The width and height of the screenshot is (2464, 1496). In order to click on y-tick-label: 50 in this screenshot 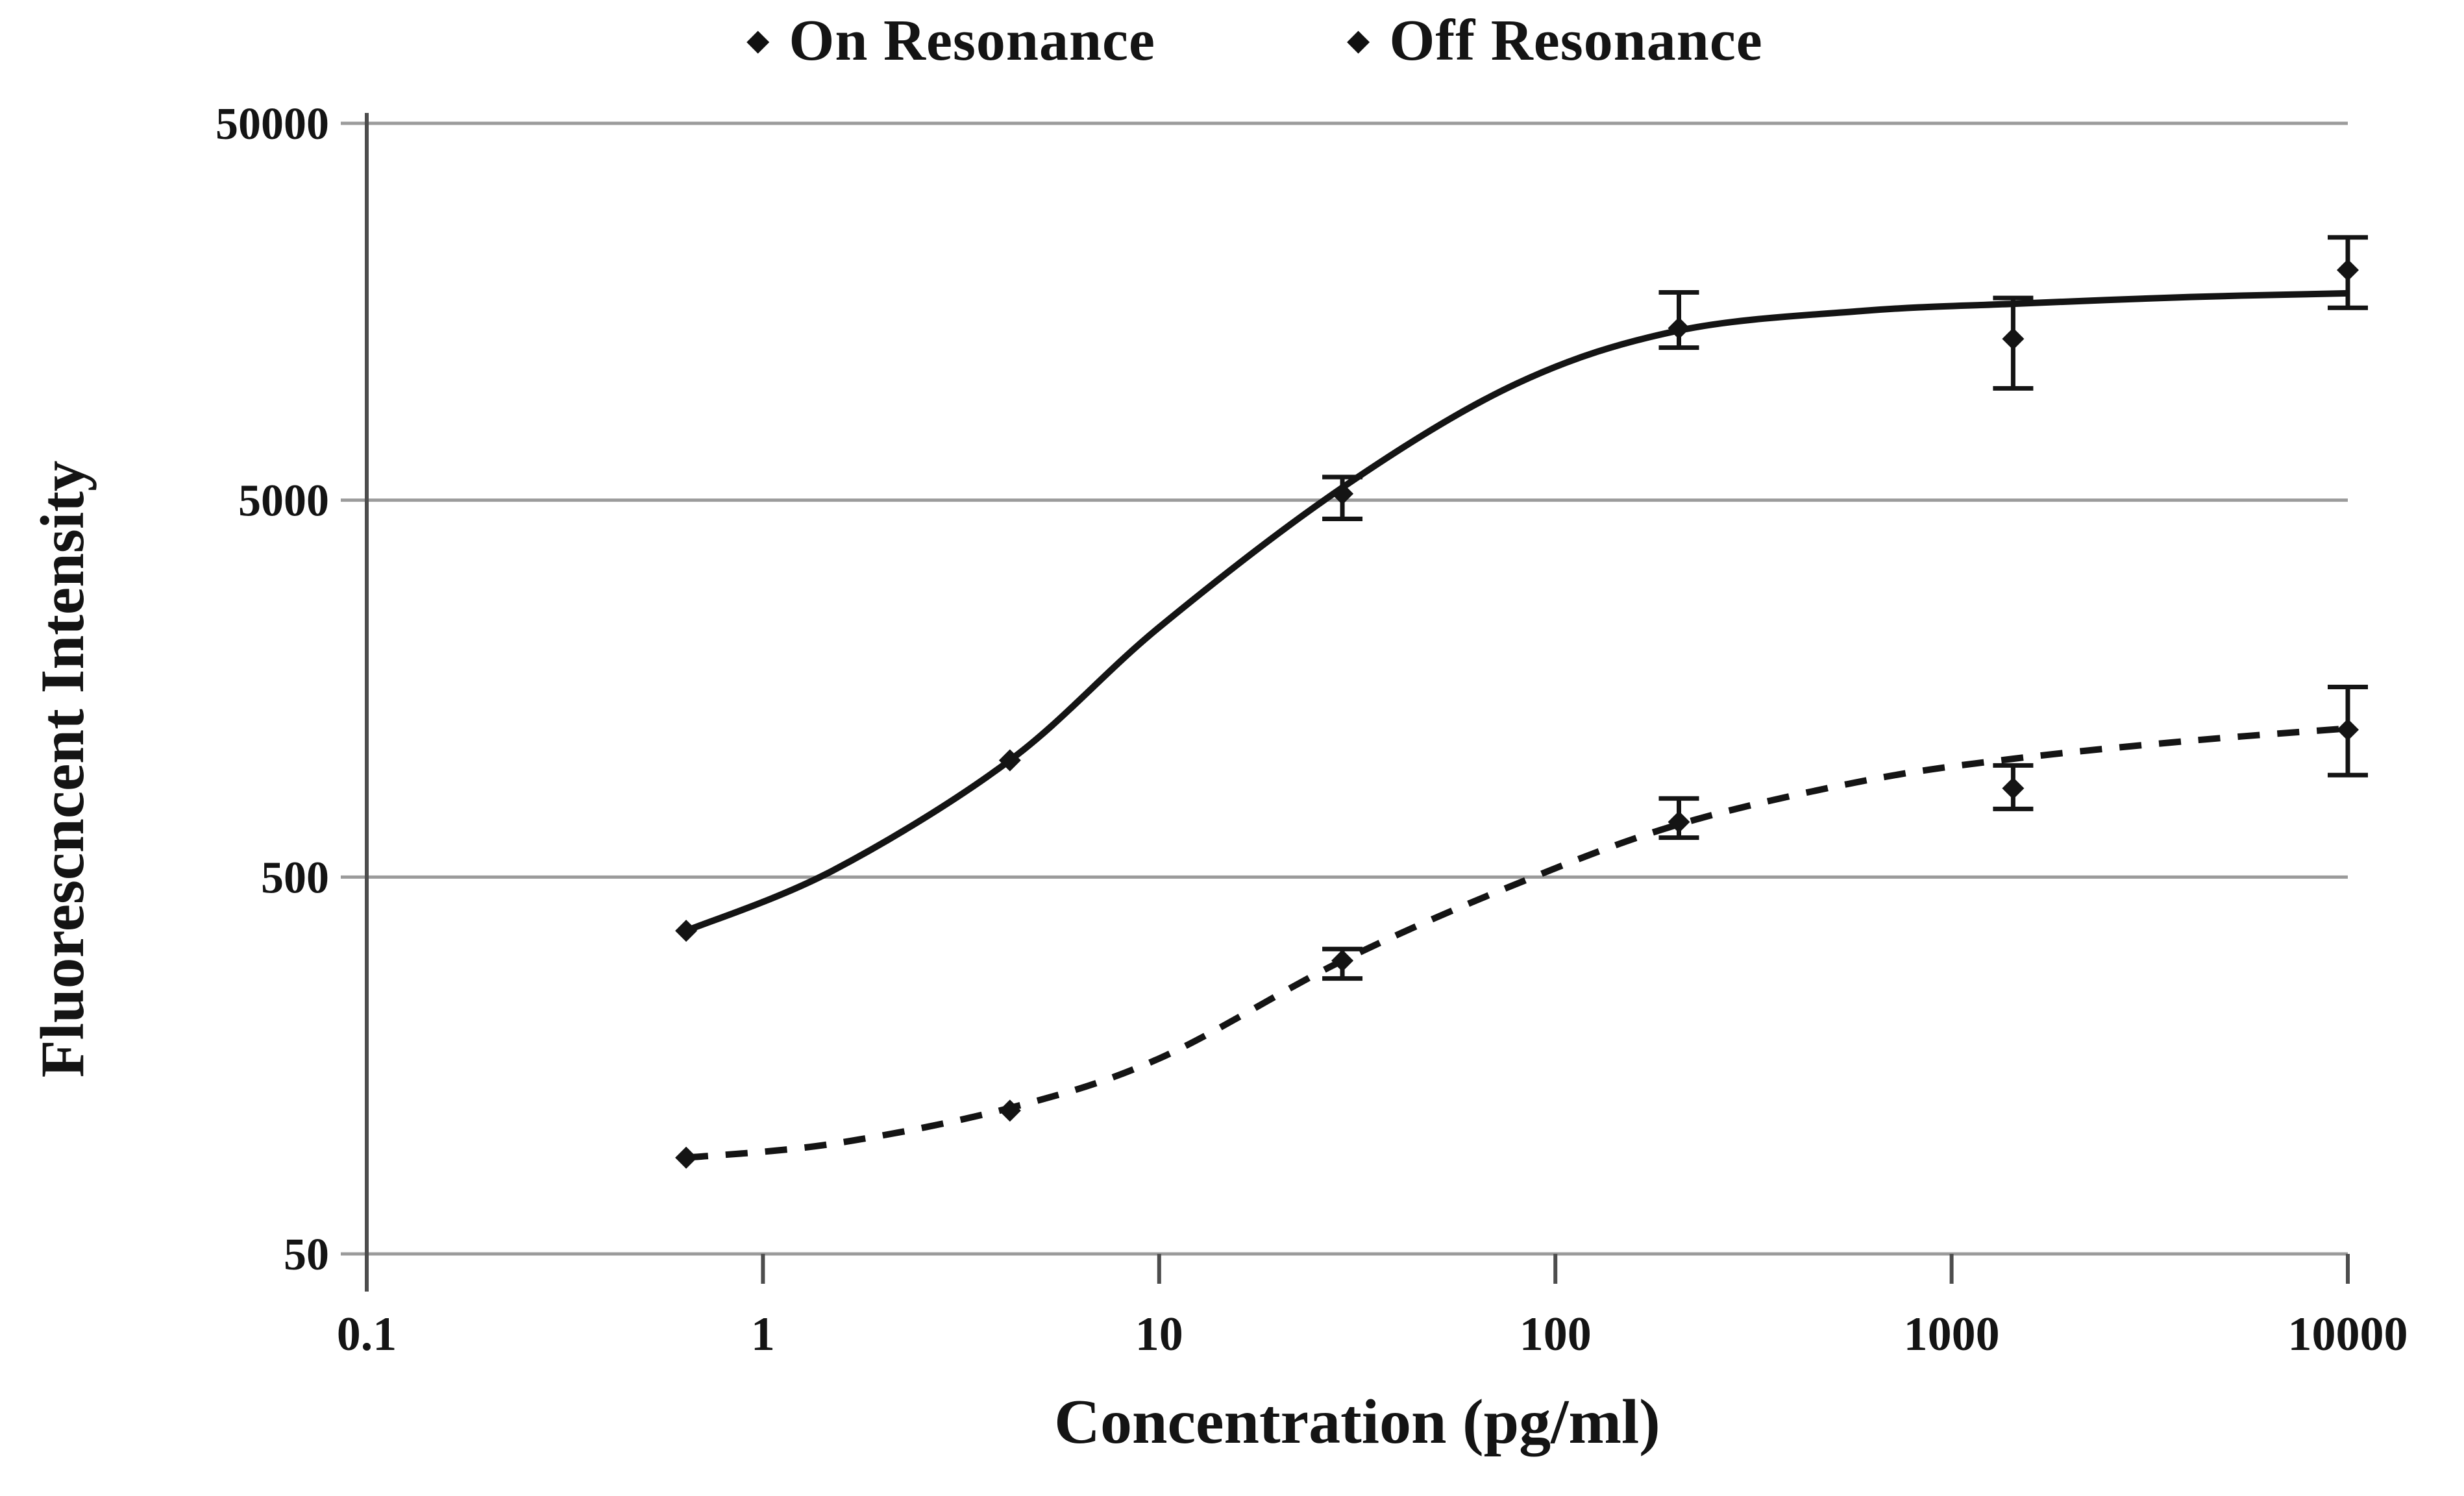, I will do `click(306, 1255)`.